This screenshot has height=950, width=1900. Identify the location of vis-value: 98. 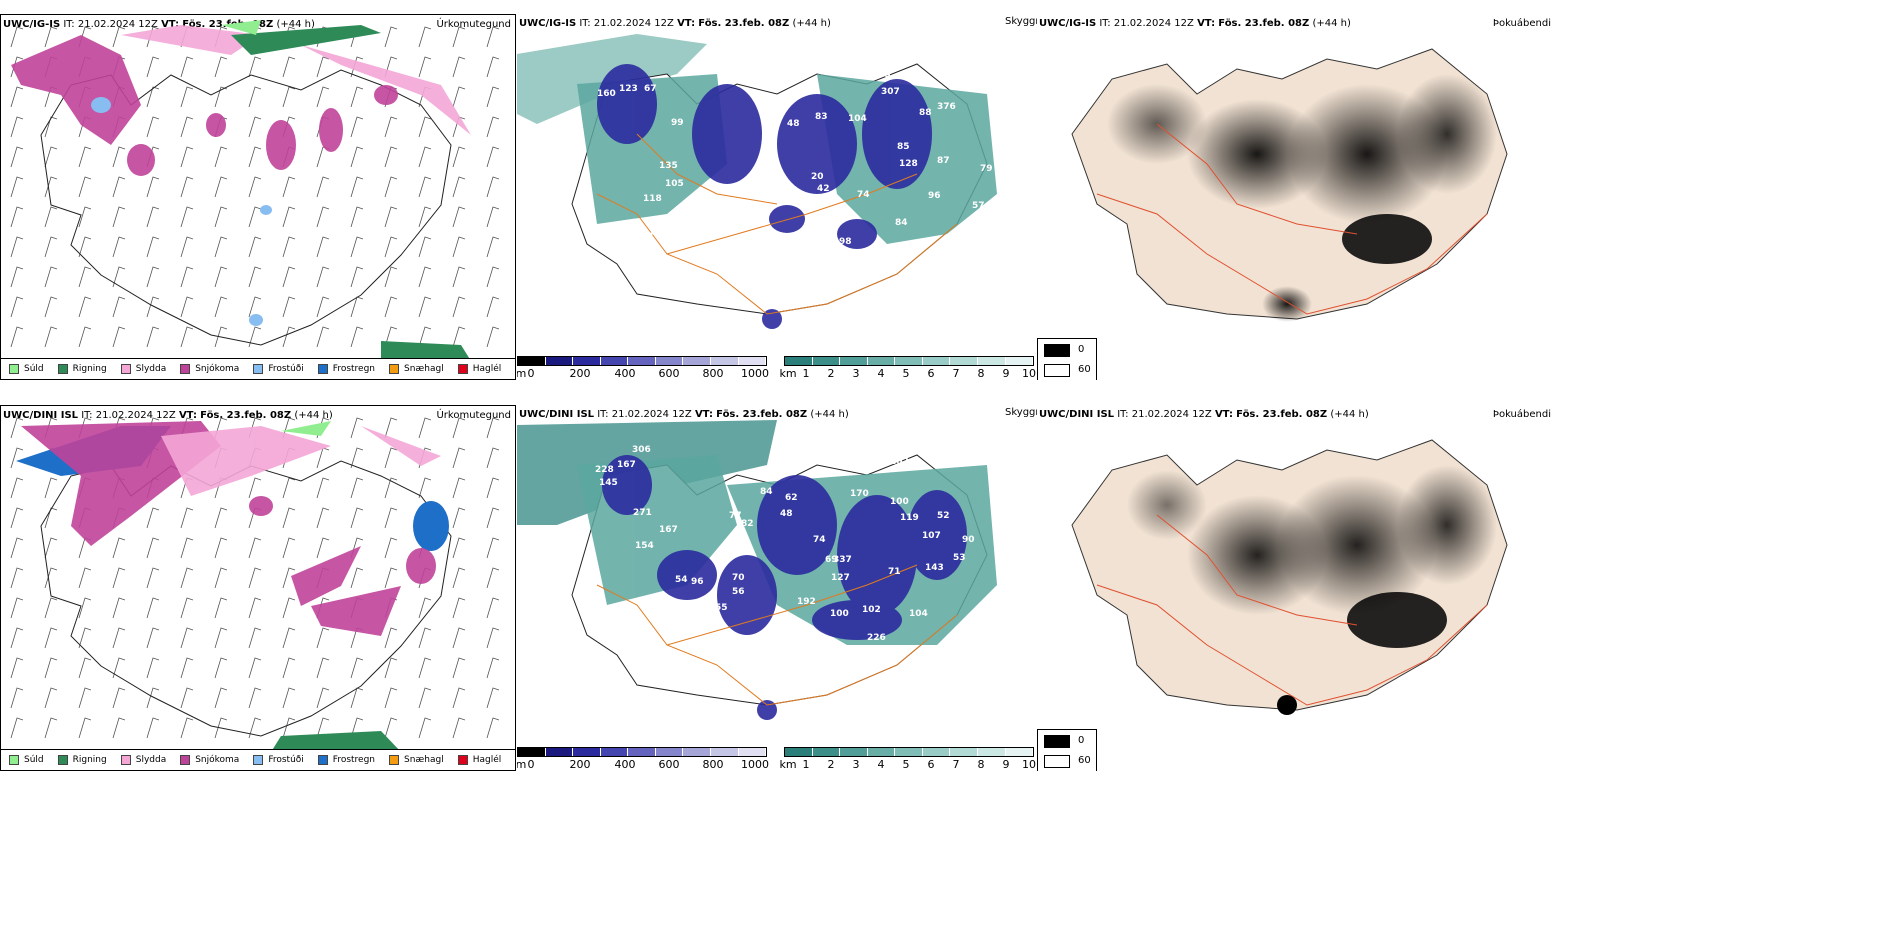
(845, 242).